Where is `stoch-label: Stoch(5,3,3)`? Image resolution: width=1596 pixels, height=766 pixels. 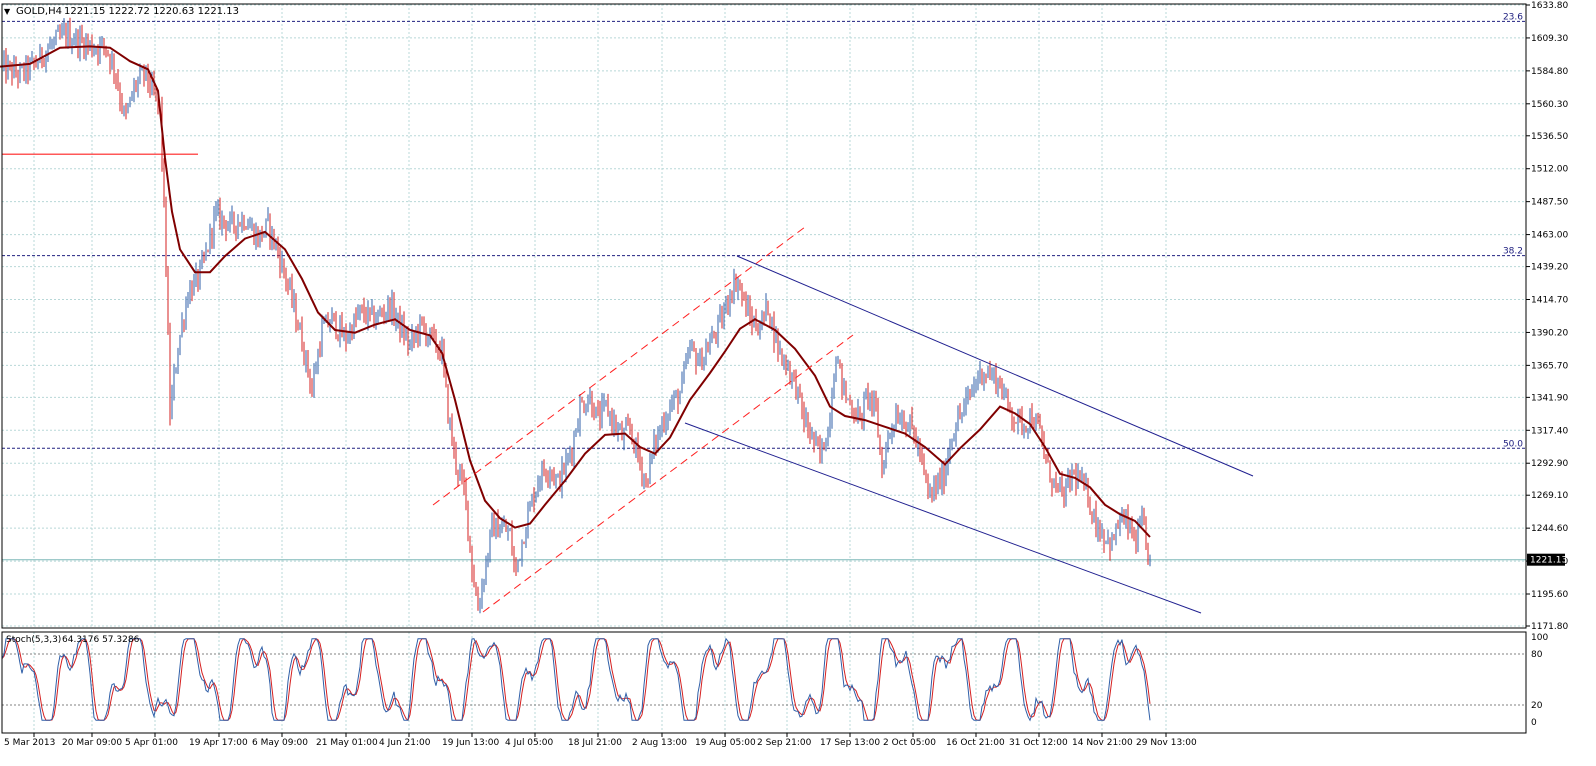
stoch-label: Stoch(5,3,3) is located at coordinates (33, 640).